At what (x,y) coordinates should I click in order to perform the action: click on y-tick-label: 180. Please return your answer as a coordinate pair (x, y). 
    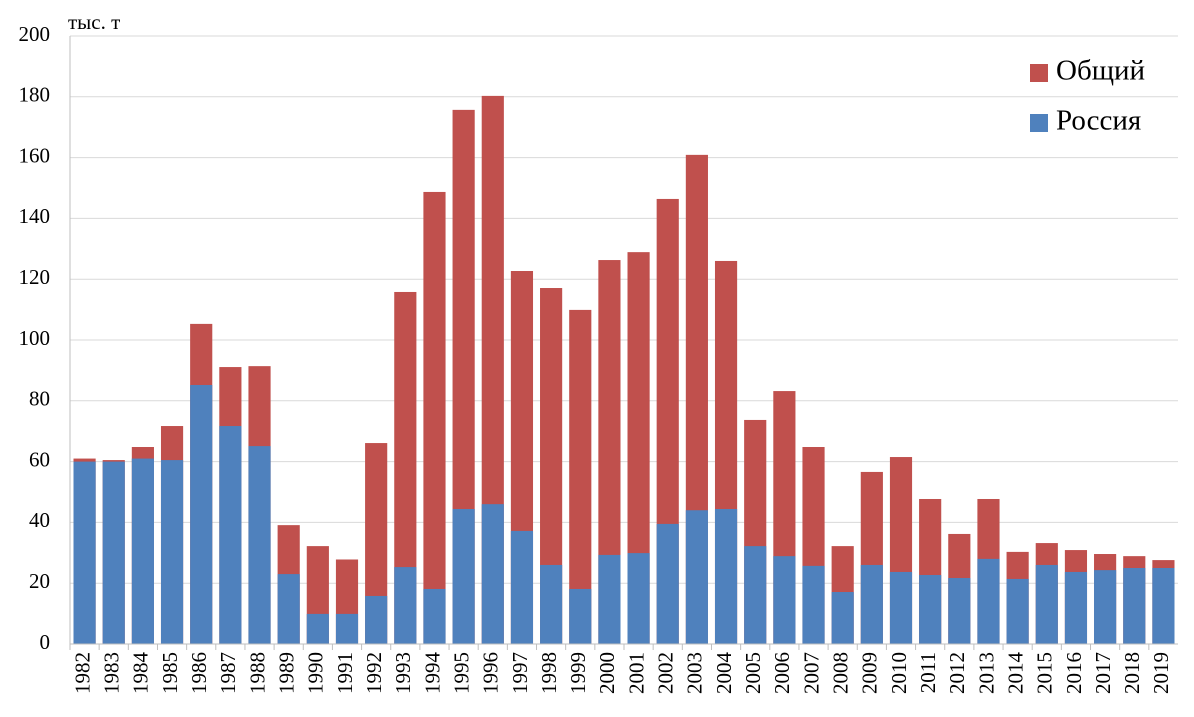
    Looking at the image, I should click on (35, 95).